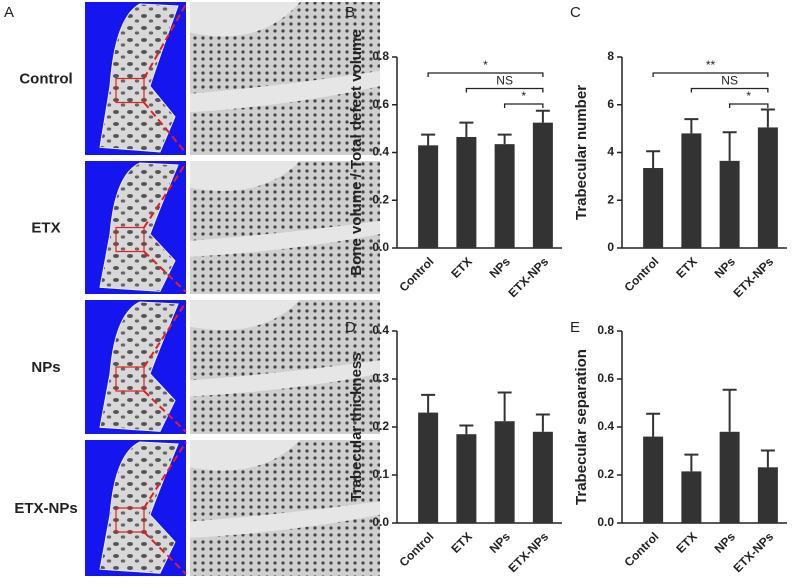 The image size is (800, 588). What do you see at coordinates (45, 367) in the screenshot?
I see `row-label: NPs` at bounding box center [45, 367].